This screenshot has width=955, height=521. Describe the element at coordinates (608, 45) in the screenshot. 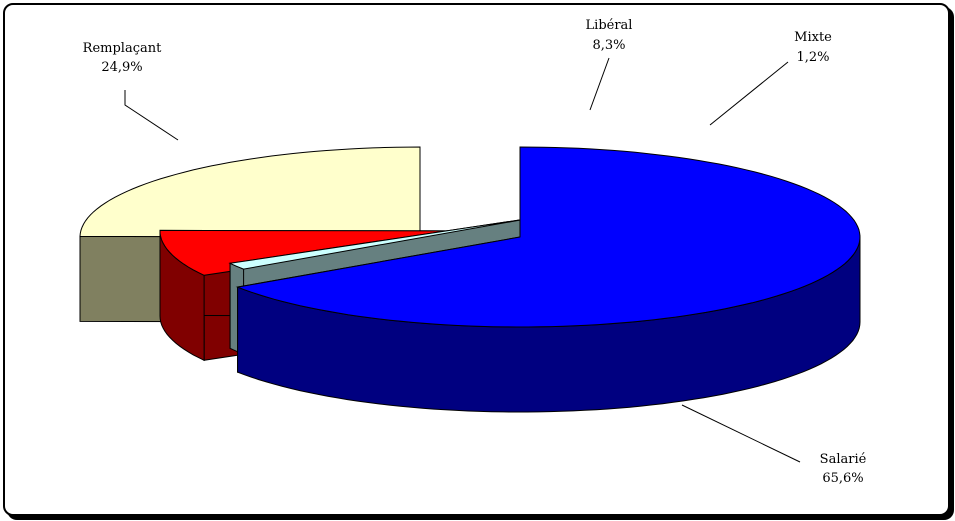

I see `label-liberal-value: 8,3%` at that location.